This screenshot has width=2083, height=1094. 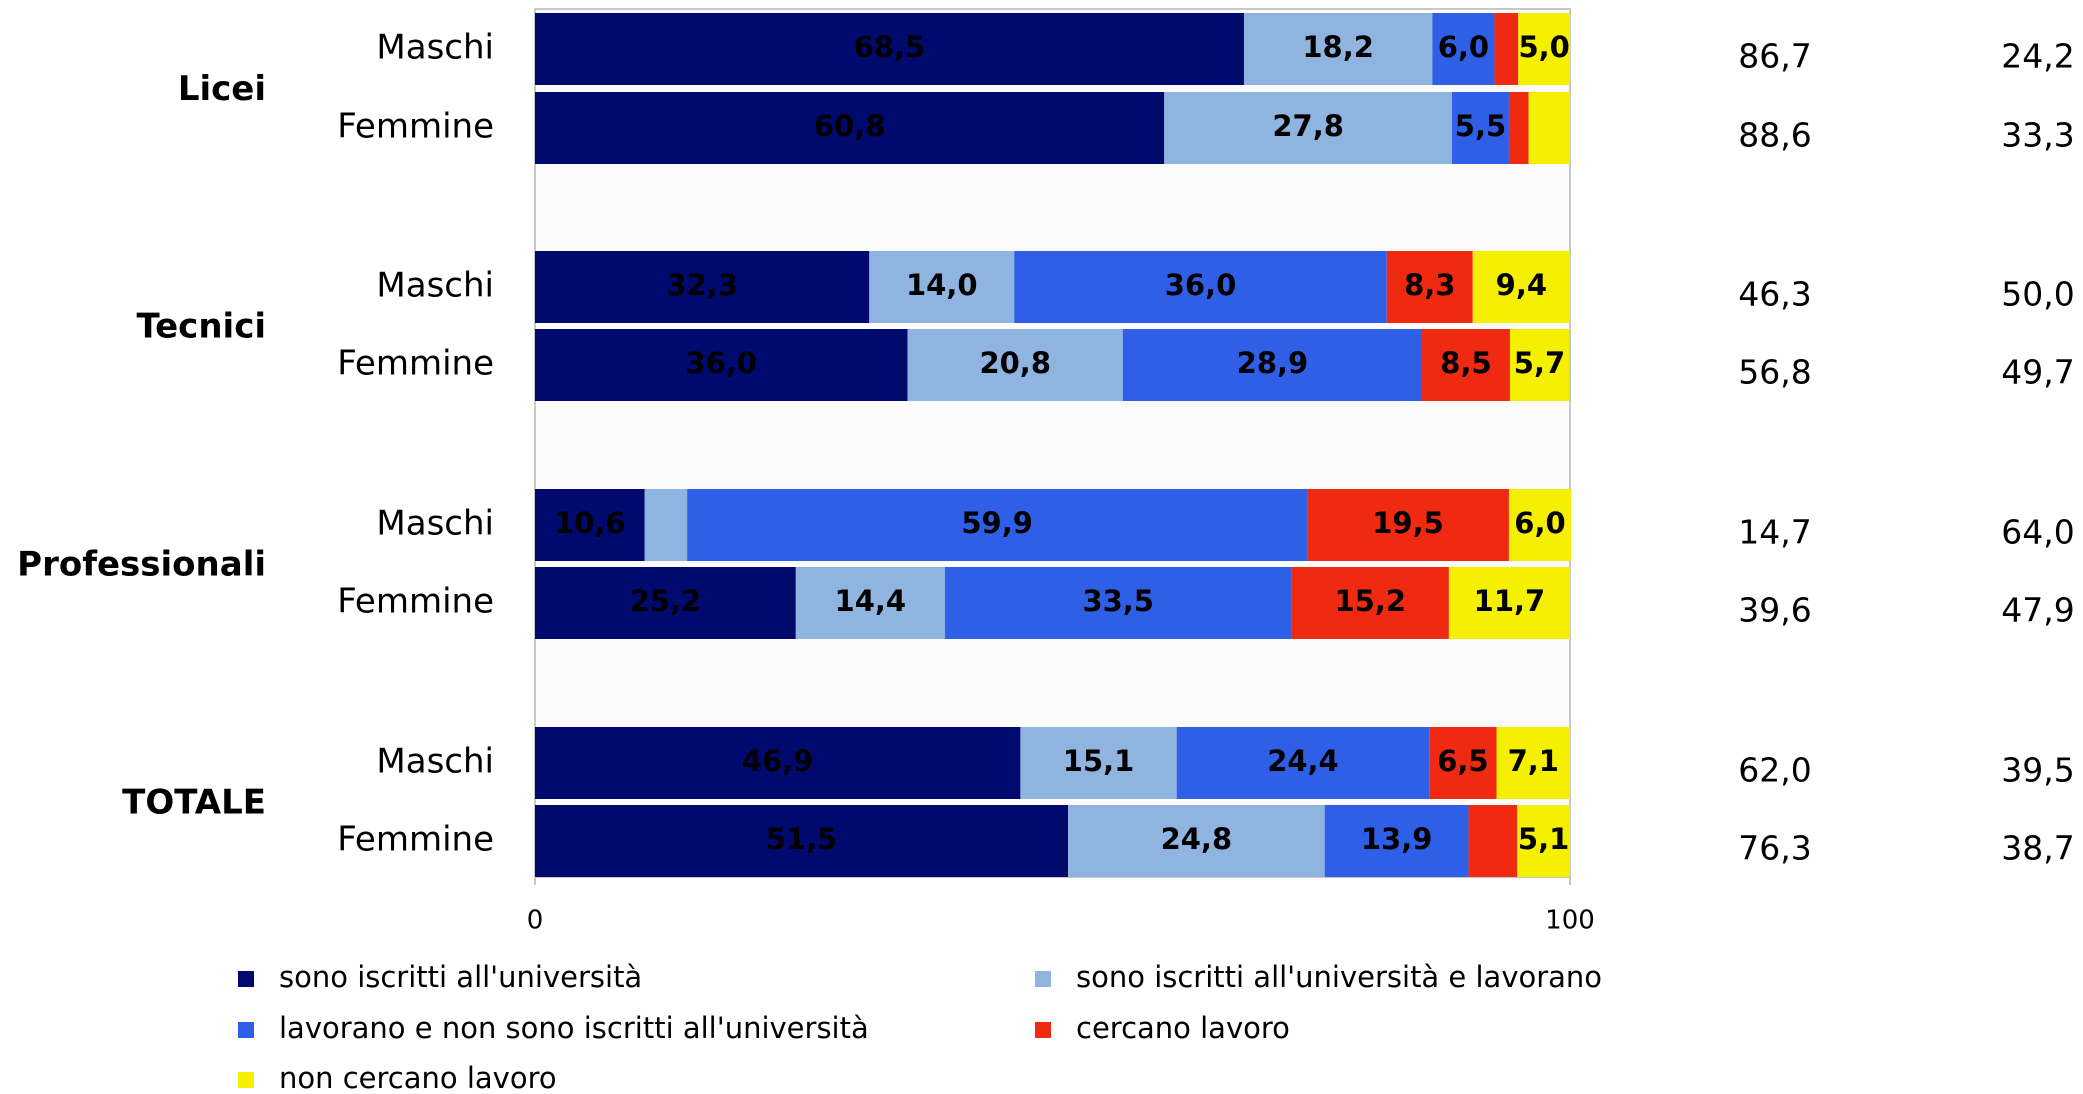 What do you see at coordinates (1774, 532) in the screenshot?
I see `side-value: 14,7` at bounding box center [1774, 532].